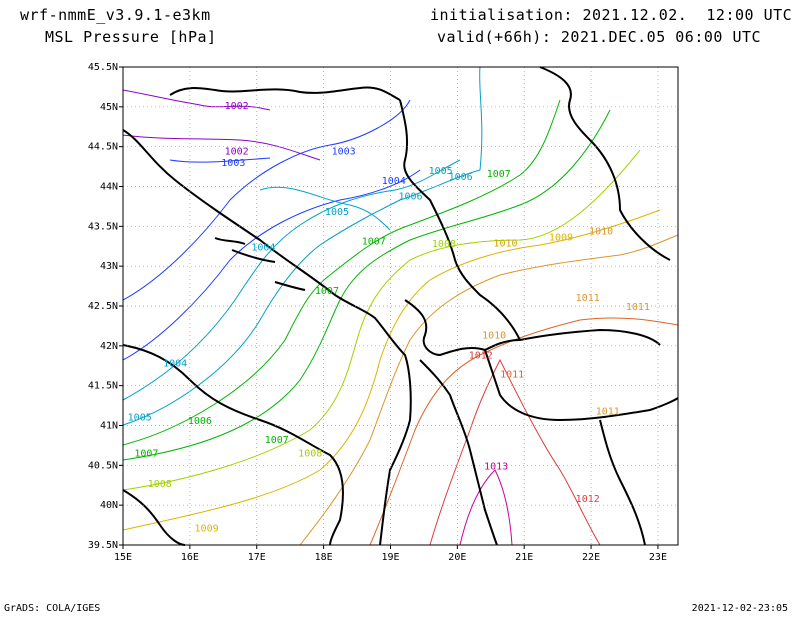 The width and height of the screenshot is (800, 618). Describe the element at coordinates (115, 15) in the screenshot. I see `model-title: wrf-nmmE_v3.9.1-e3km` at that location.